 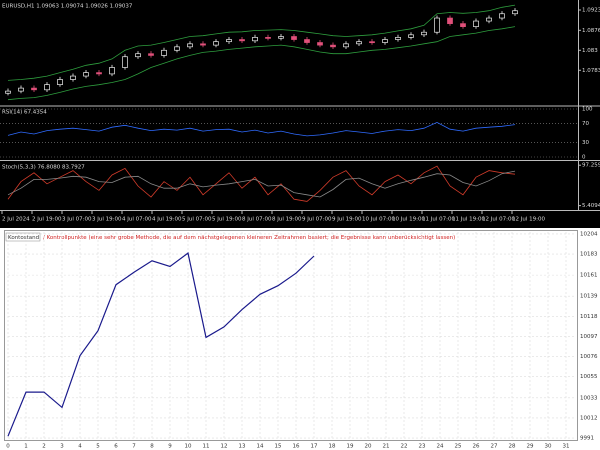 What do you see at coordinates (24, 113) in the screenshot?
I see `chart-title: RSI(14) 67.4354` at bounding box center [24, 113].